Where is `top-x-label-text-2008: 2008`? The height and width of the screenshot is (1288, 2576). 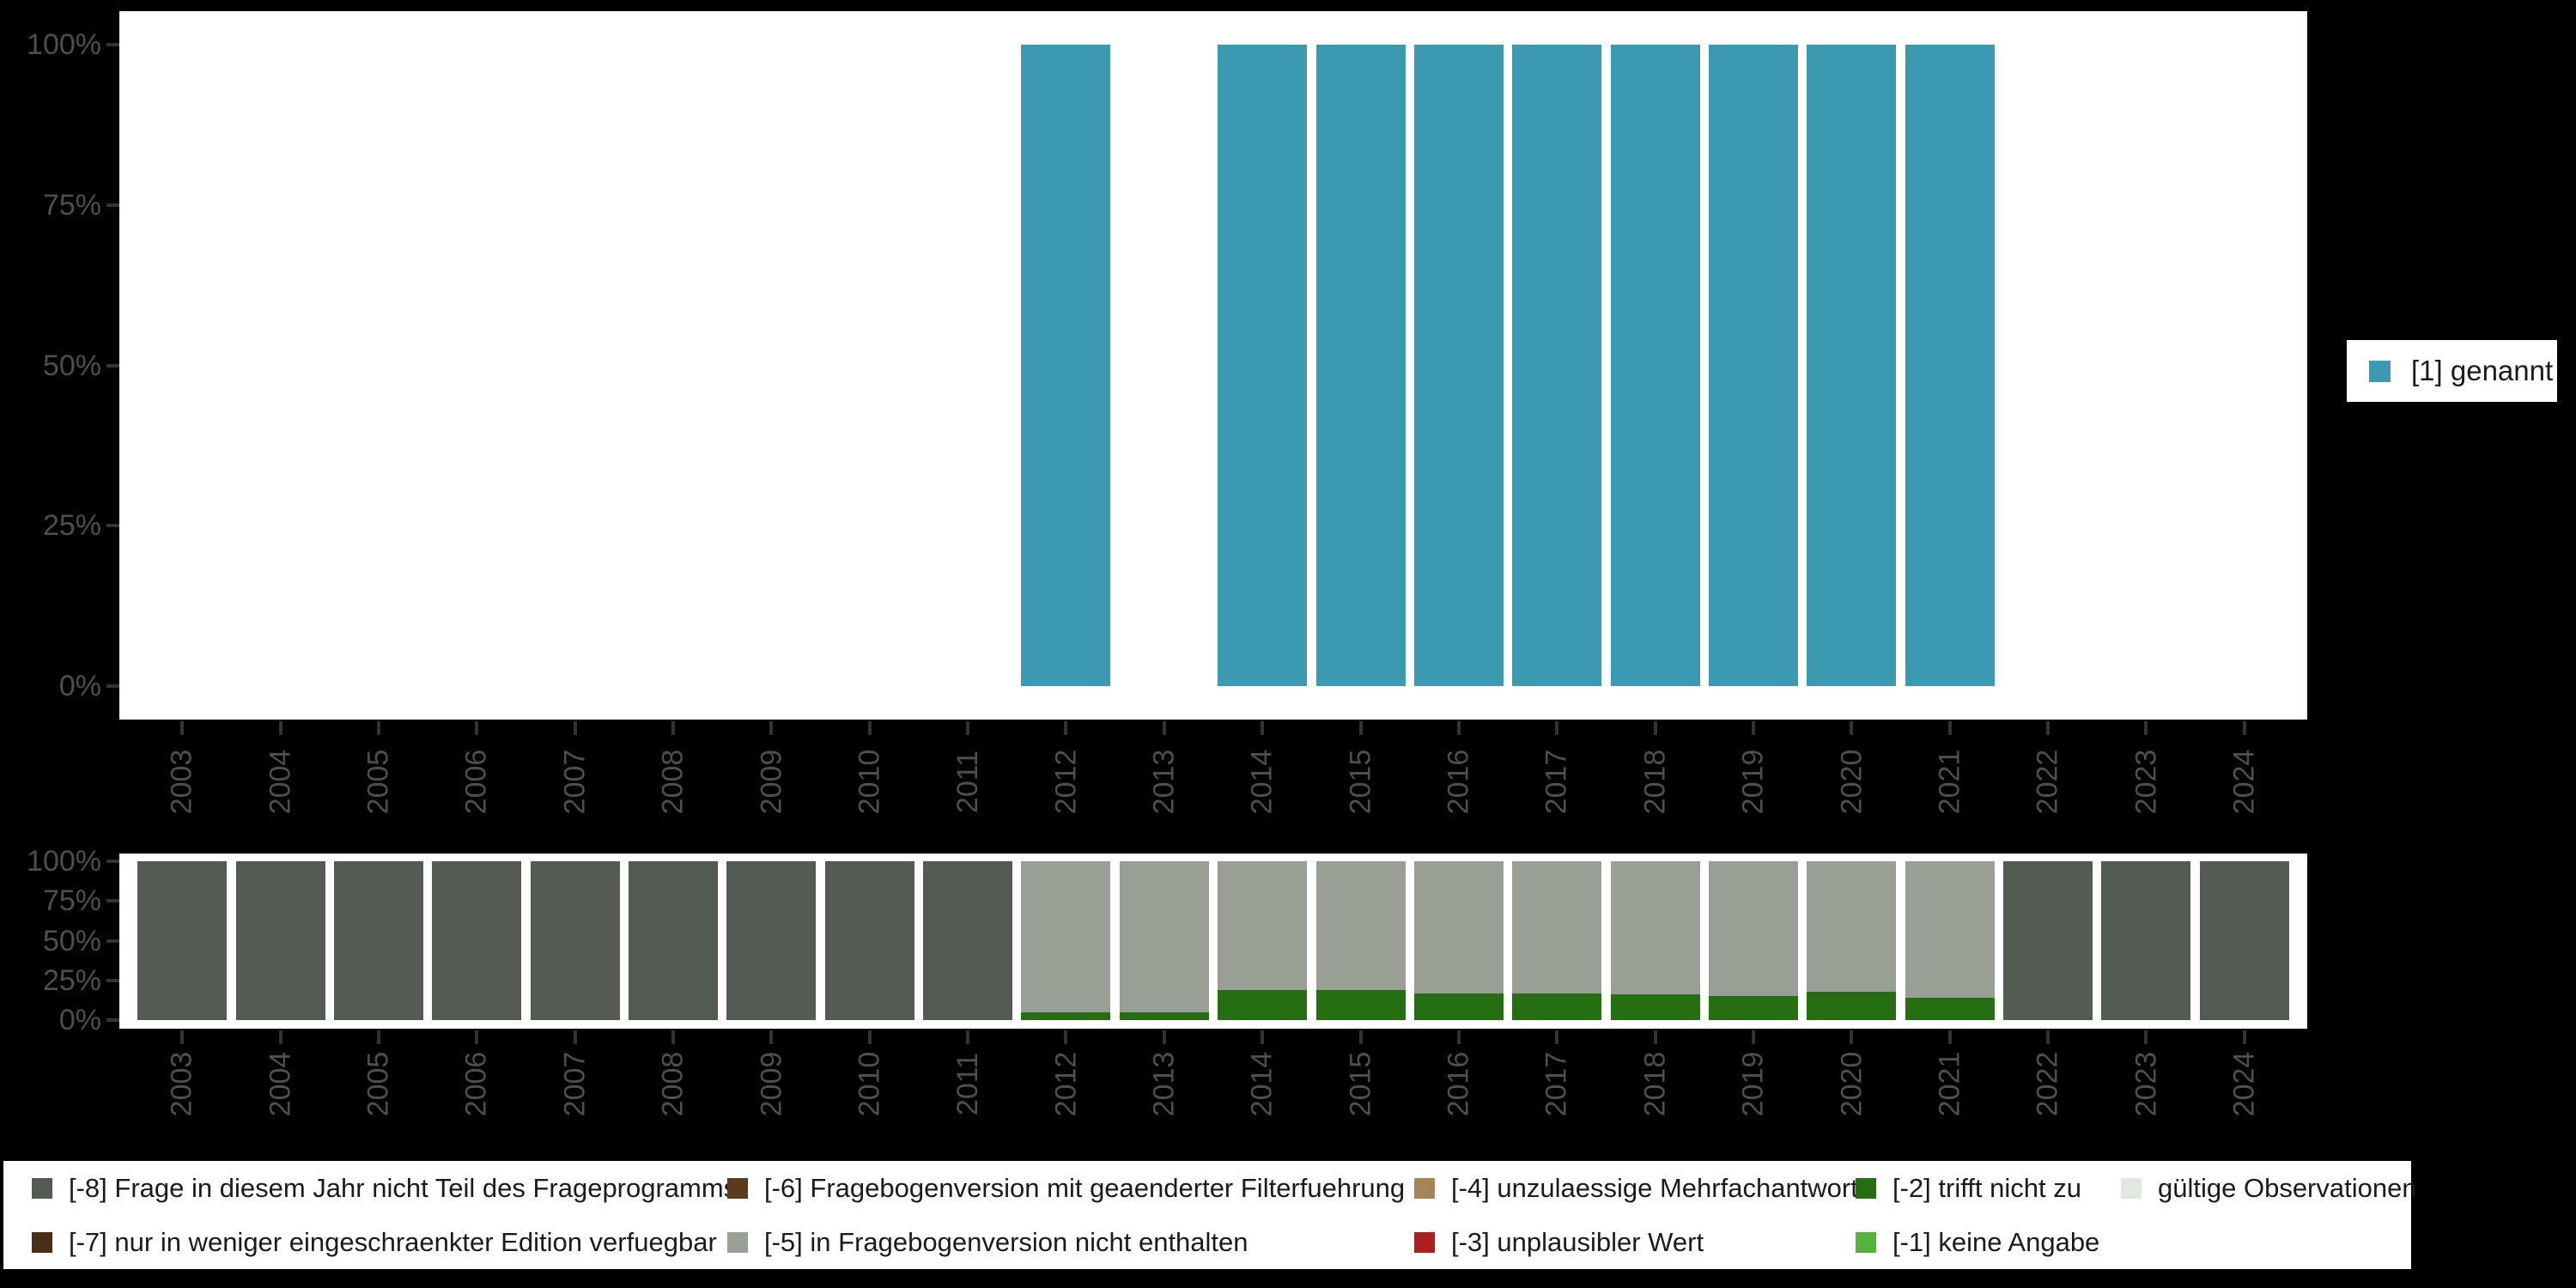
top-x-label-text-2008: 2008 is located at coordinates (673, 781).